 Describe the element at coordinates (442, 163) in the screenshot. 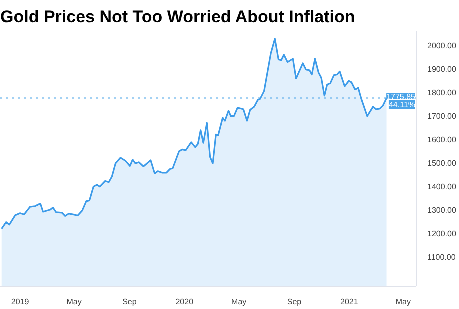

I see `y-tick-label: 1500.00` at that location.